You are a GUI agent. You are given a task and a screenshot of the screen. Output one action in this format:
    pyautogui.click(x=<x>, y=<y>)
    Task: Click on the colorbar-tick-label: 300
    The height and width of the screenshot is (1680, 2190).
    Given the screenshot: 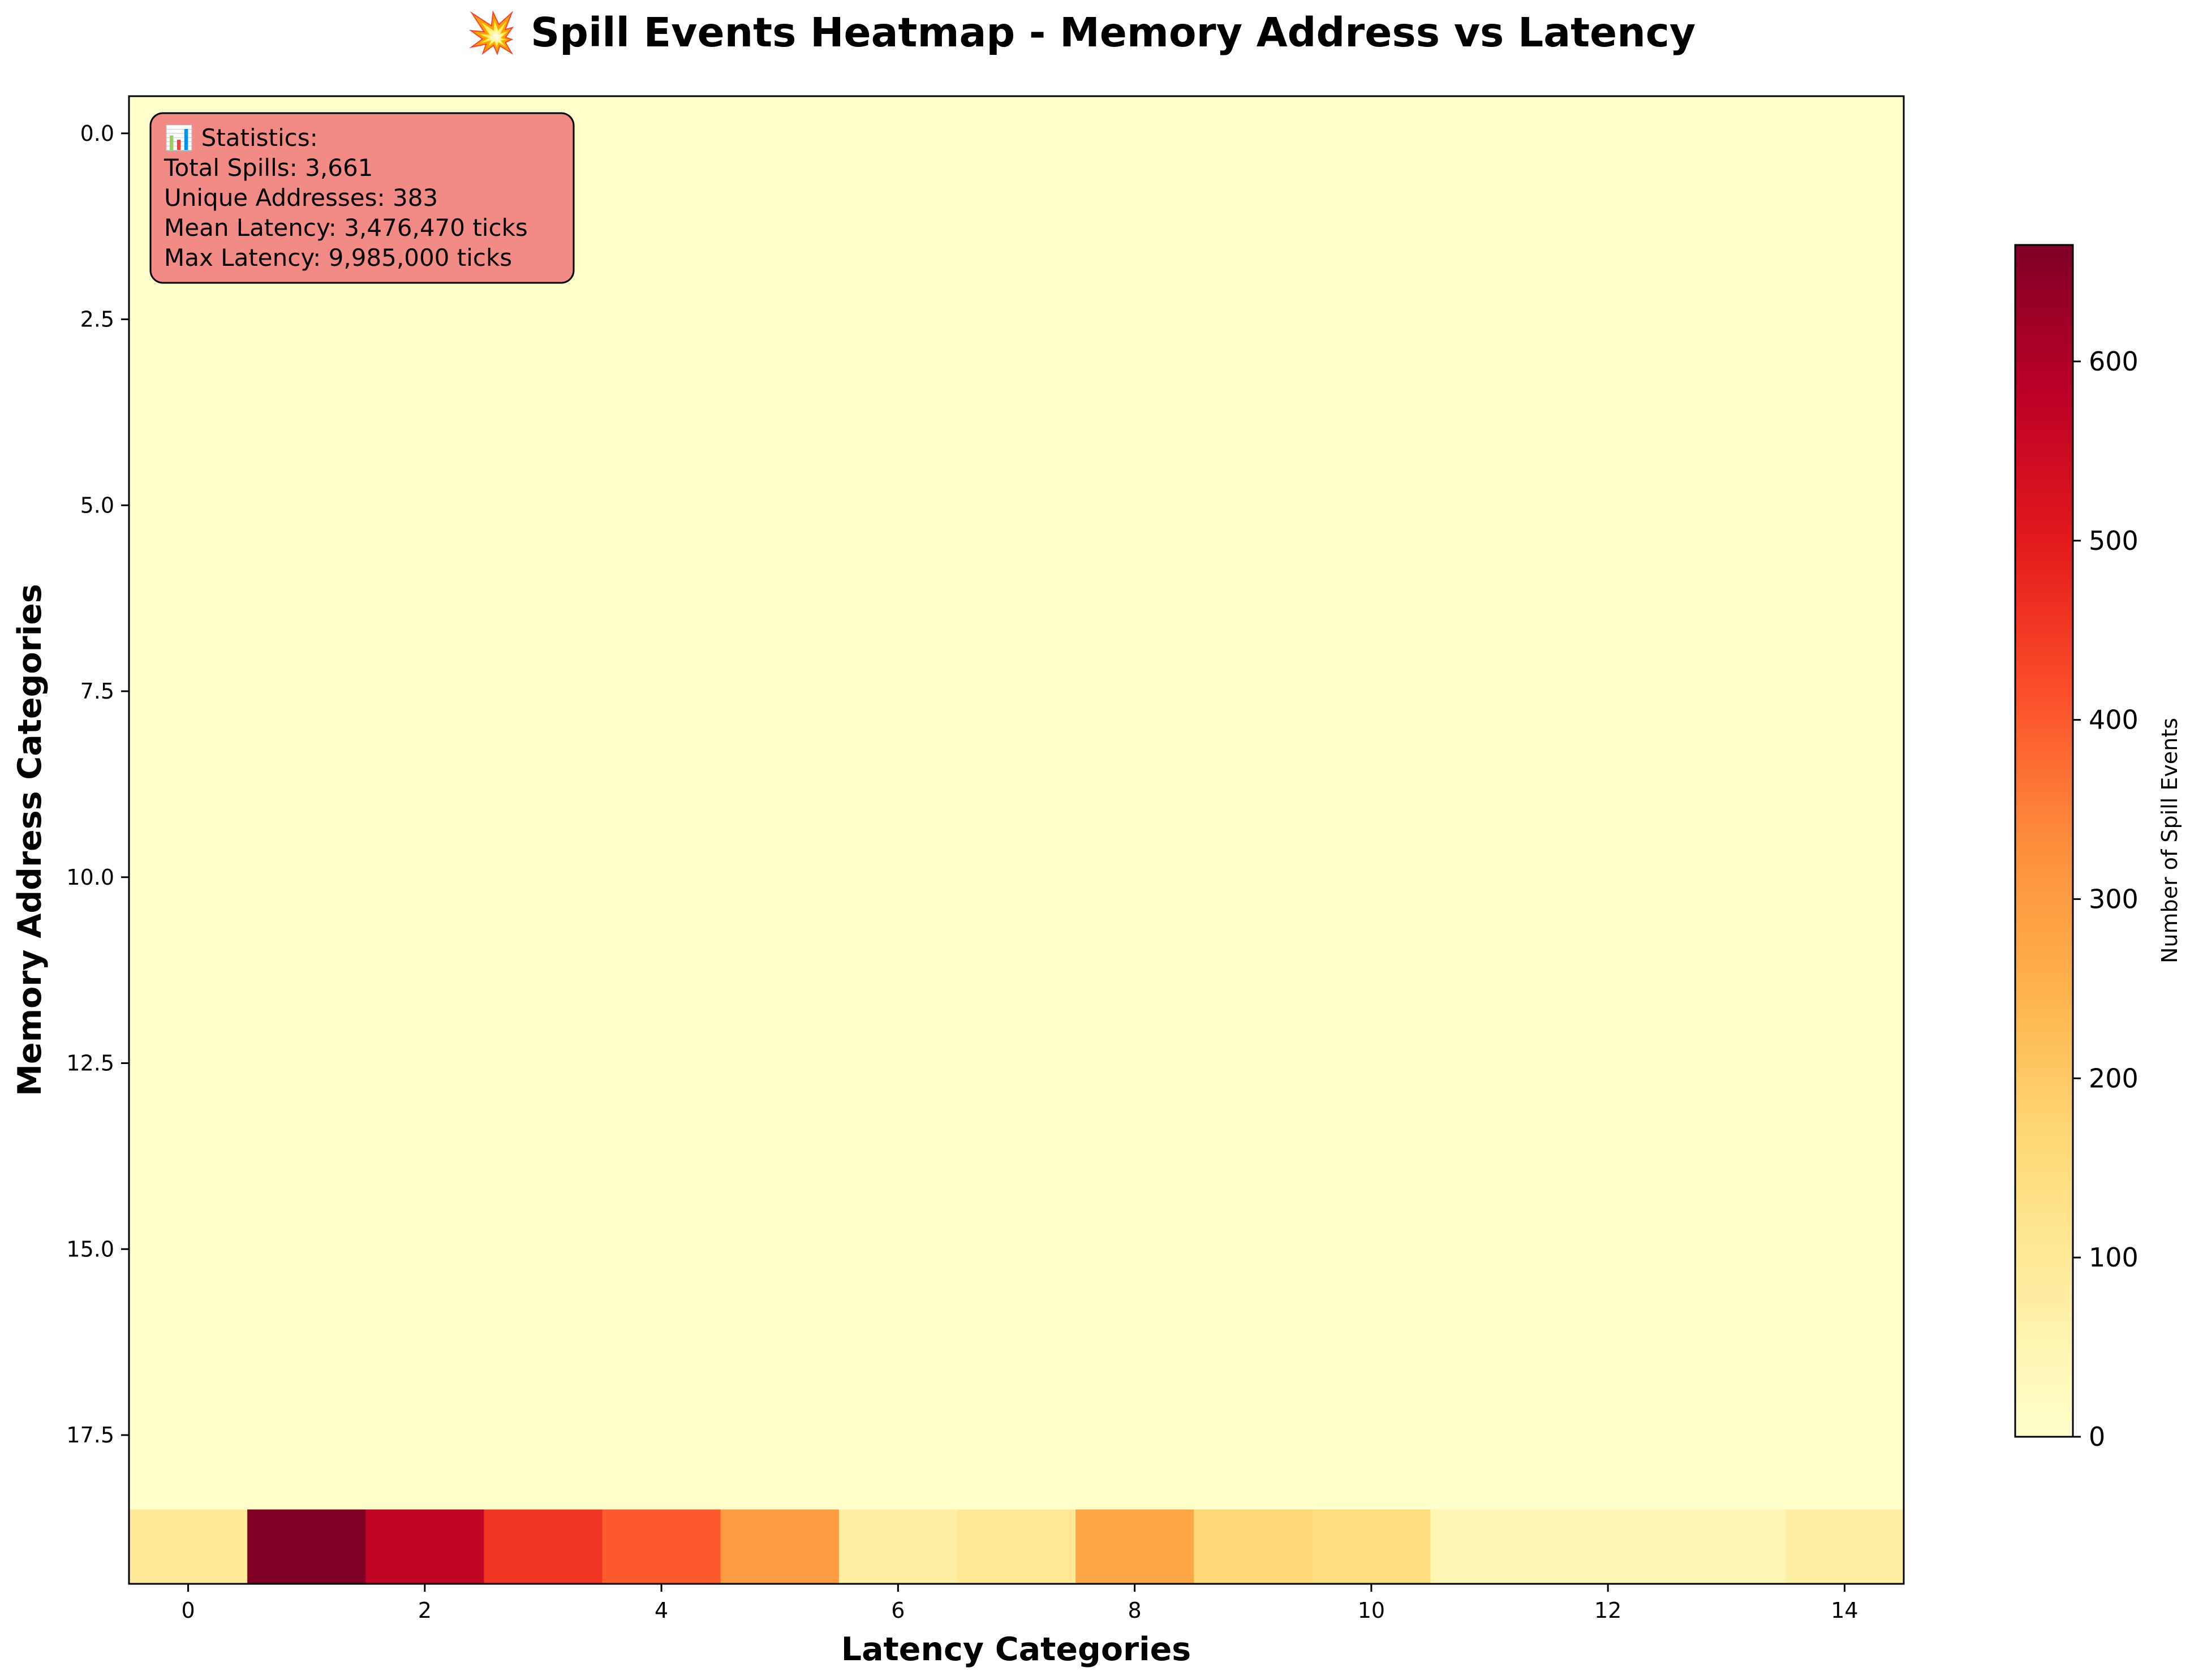 What is the action you would take?
    pyautogui.click(x=2114, y=899)
    